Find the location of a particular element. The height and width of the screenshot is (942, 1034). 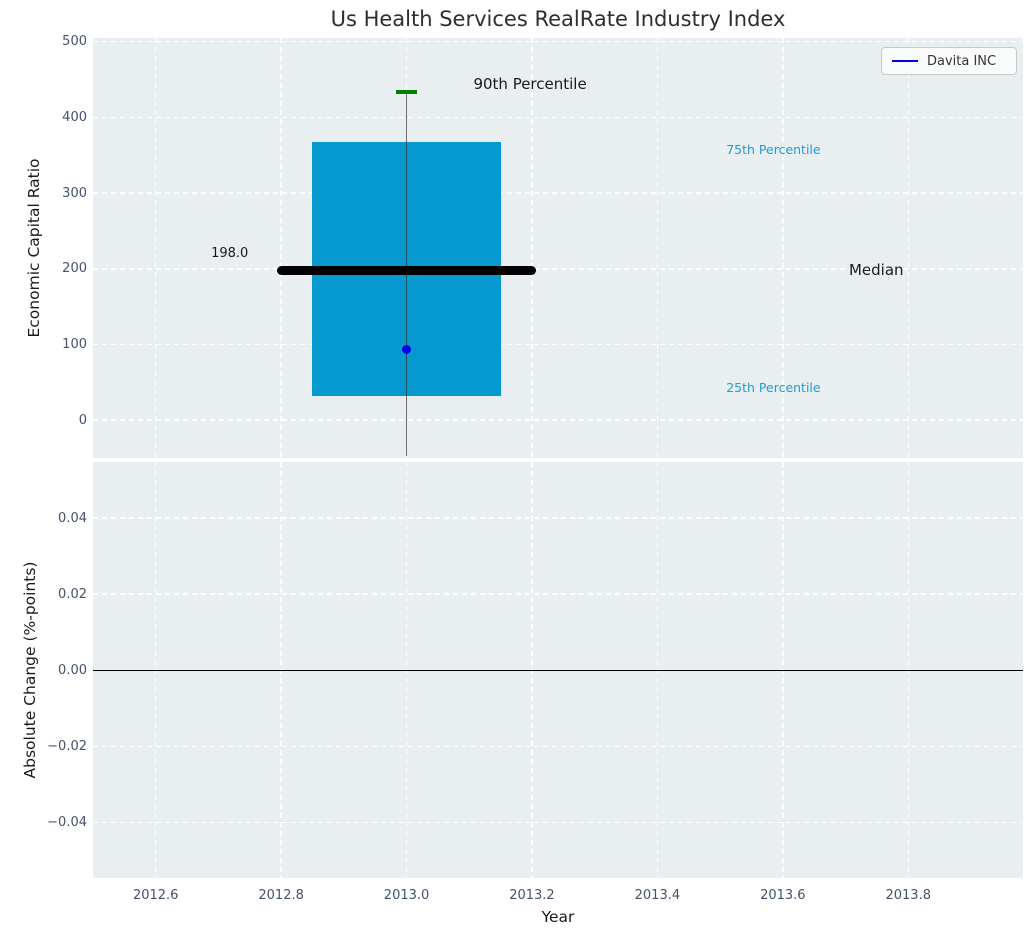

y-tick-label: 100 is located at coordinates (74, 344).